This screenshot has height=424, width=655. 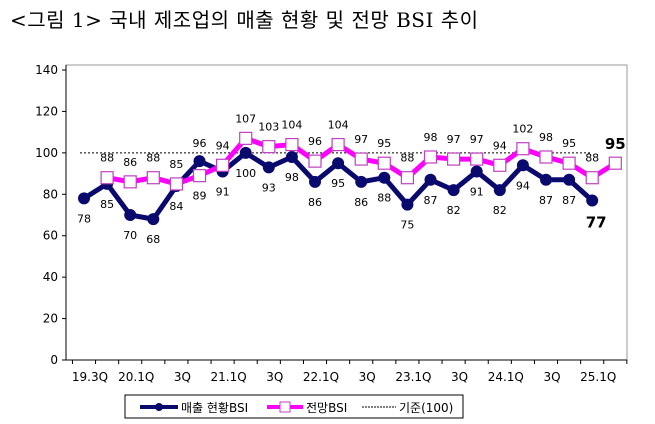 I want to click on data-label: 75, so click(x=407, y=225).